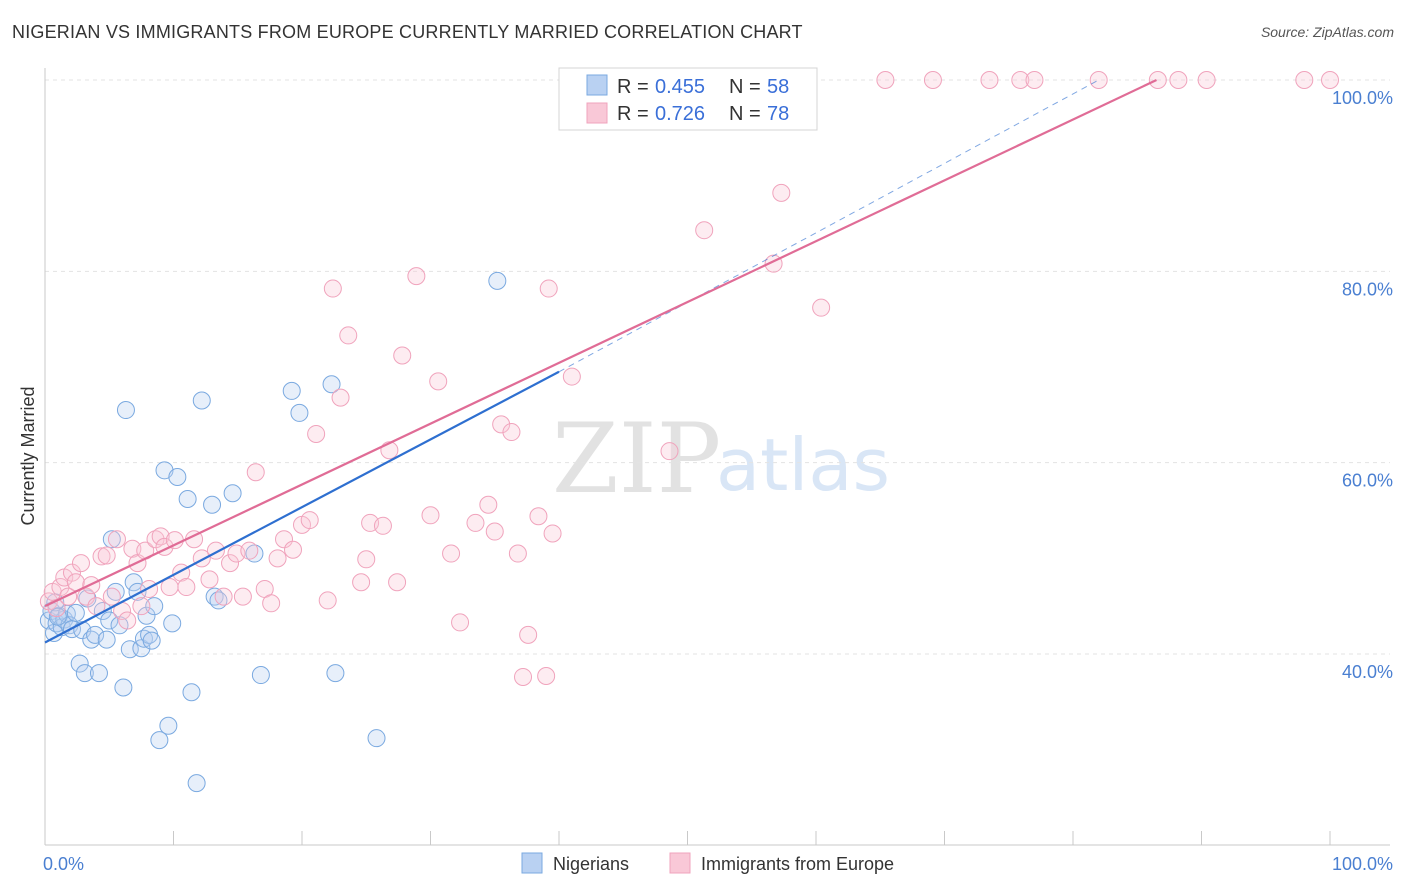 This screenshot has height=892, width=1406. I want to click on x-tick-label-min: 0.0%, so click(63, 864).